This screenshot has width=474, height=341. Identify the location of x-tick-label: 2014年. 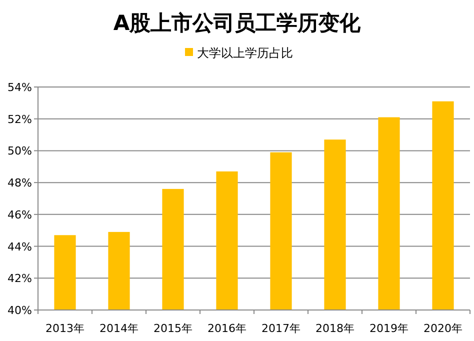
(119, 328).